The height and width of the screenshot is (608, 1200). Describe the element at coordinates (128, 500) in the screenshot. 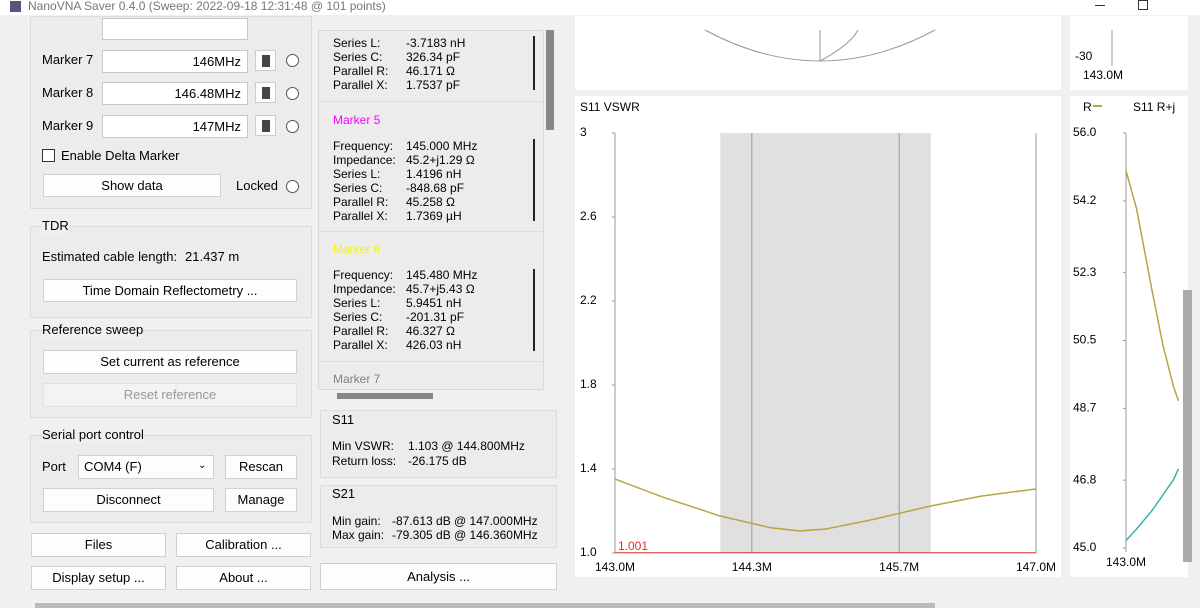

I see `disconnect-button: Disconnect` at that location.